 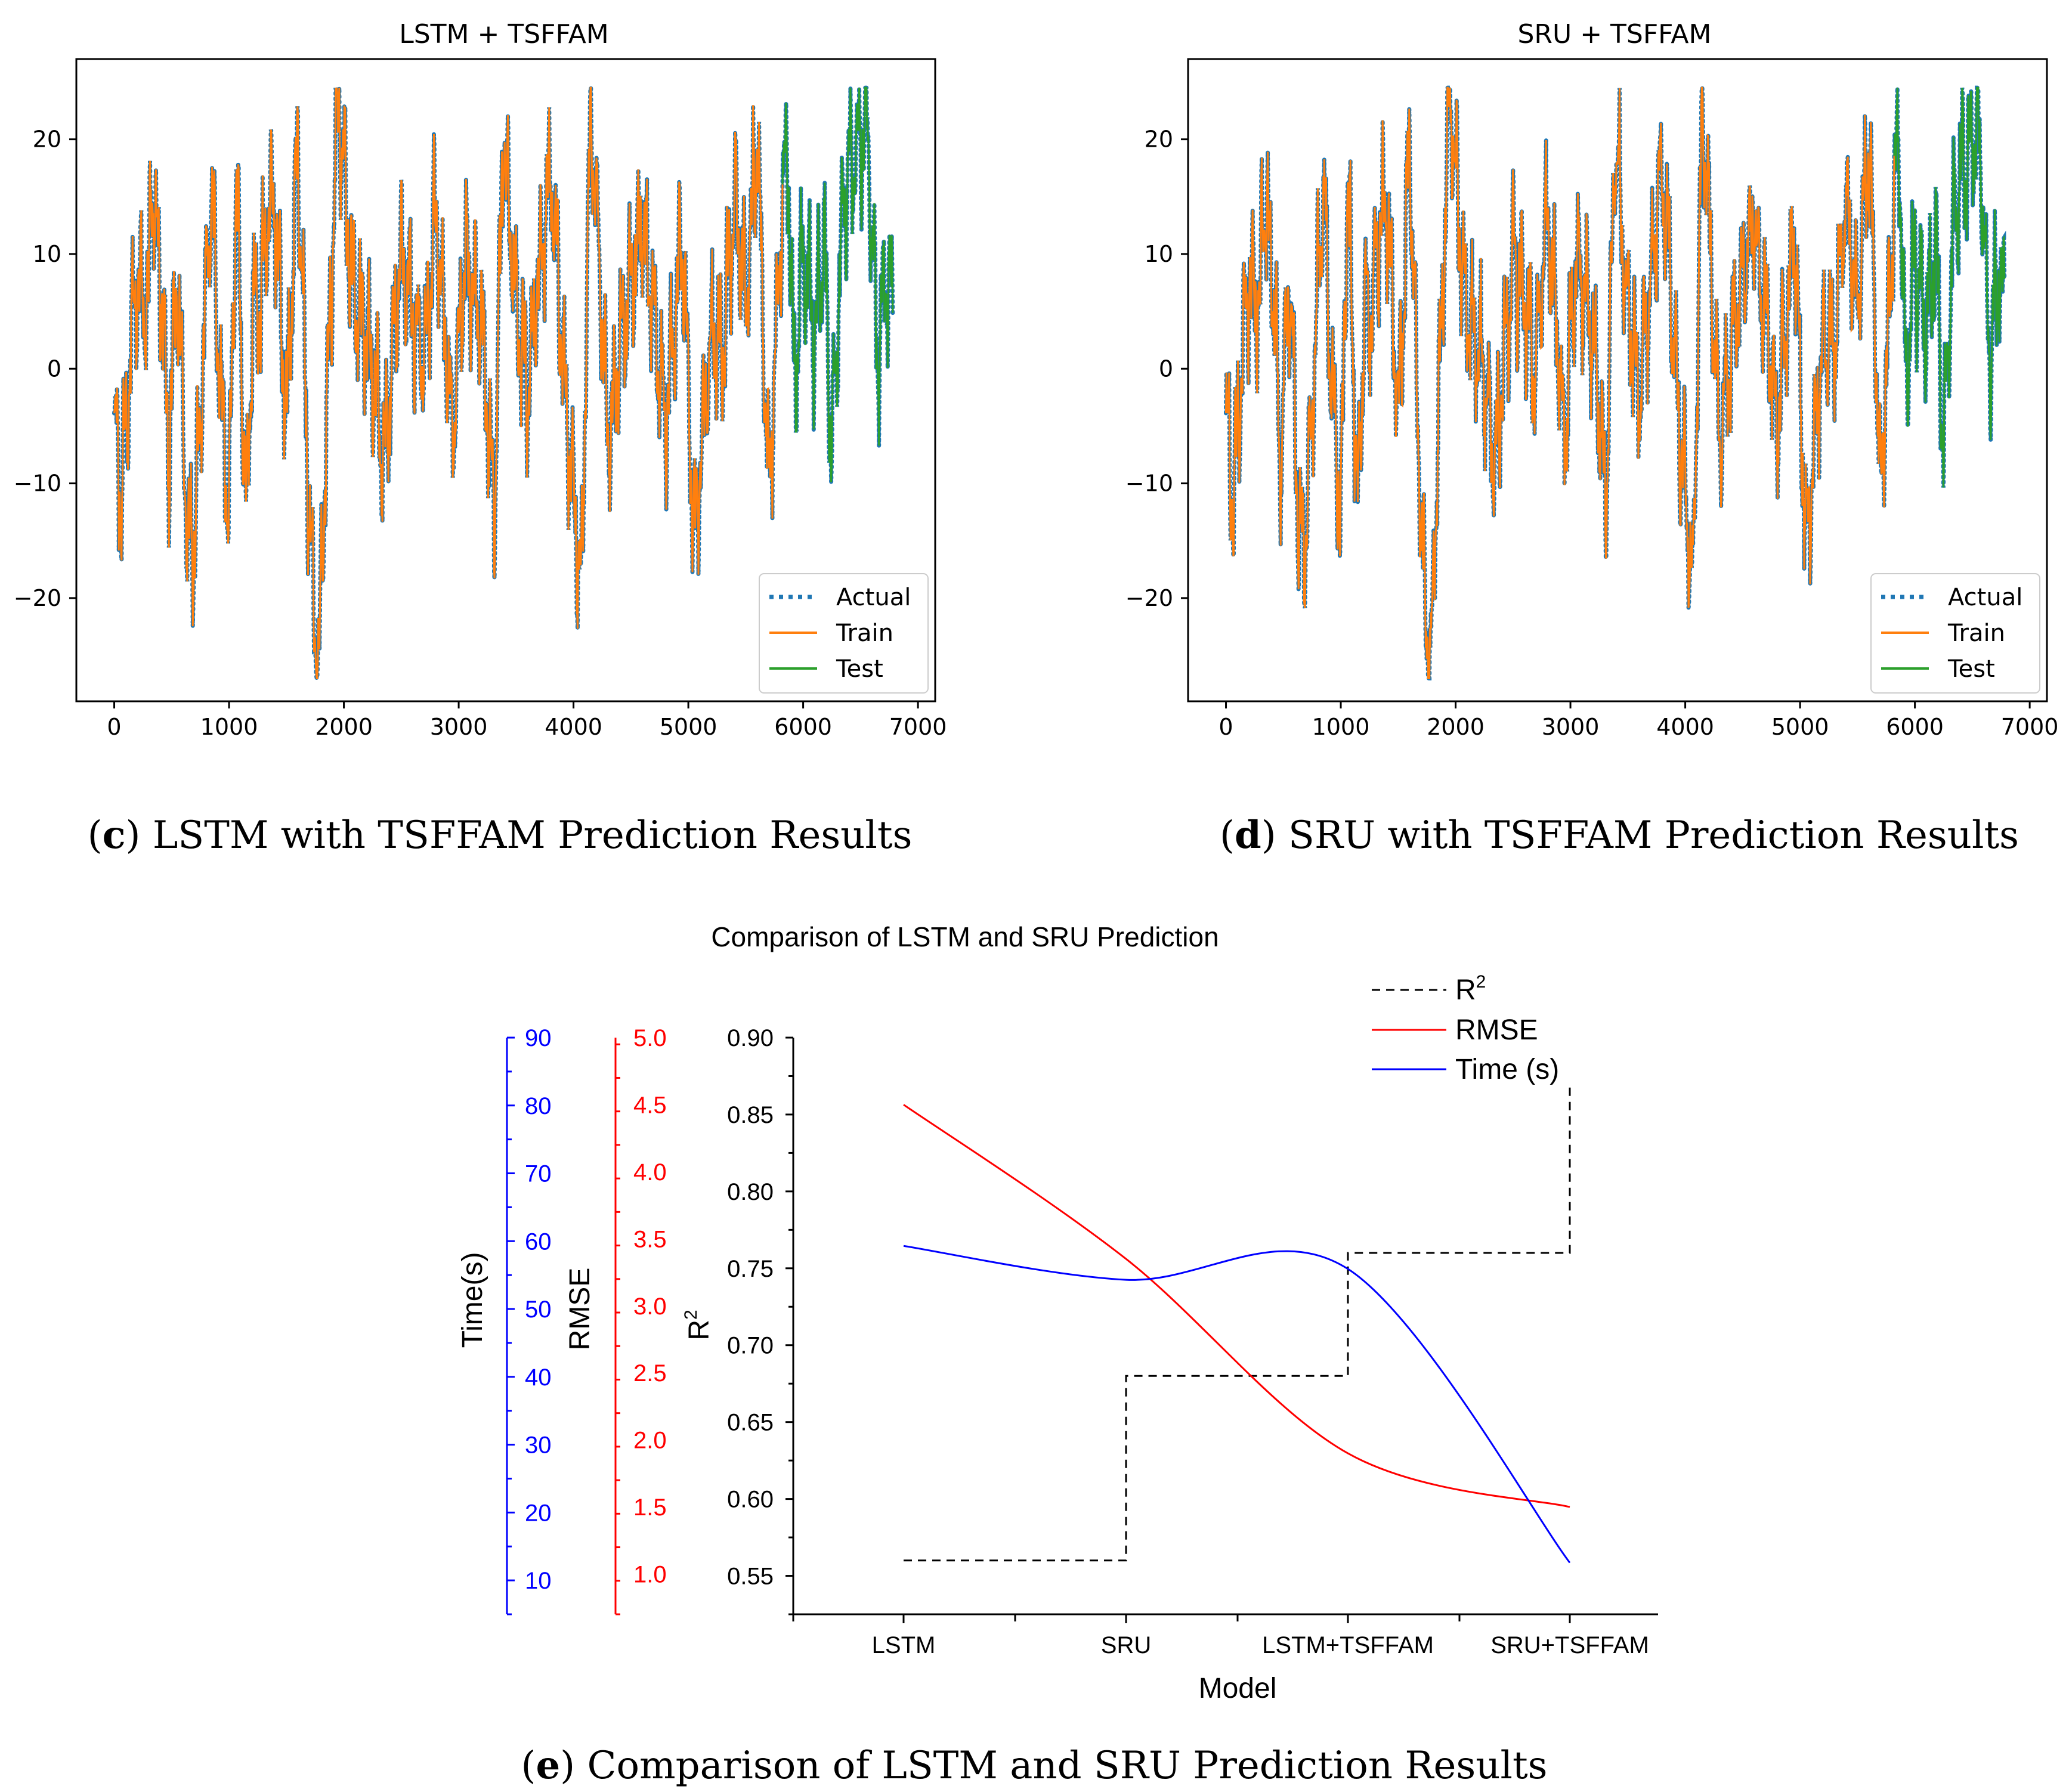 I want to click on rmse-axis-ticks: 1.0 1.5 2.0 2.5 3.0 3.5 4.0 4.5 5.0, so click(x=641, y=1320).